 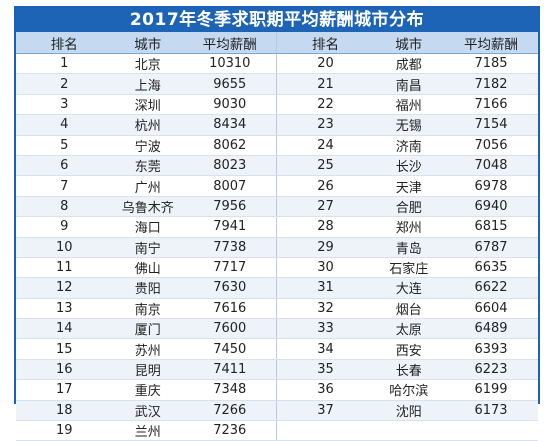 What do you see at coordinates (325, 166) in the screenshot?
I see `rank-cell: 25` at bounding box center [325, 166].